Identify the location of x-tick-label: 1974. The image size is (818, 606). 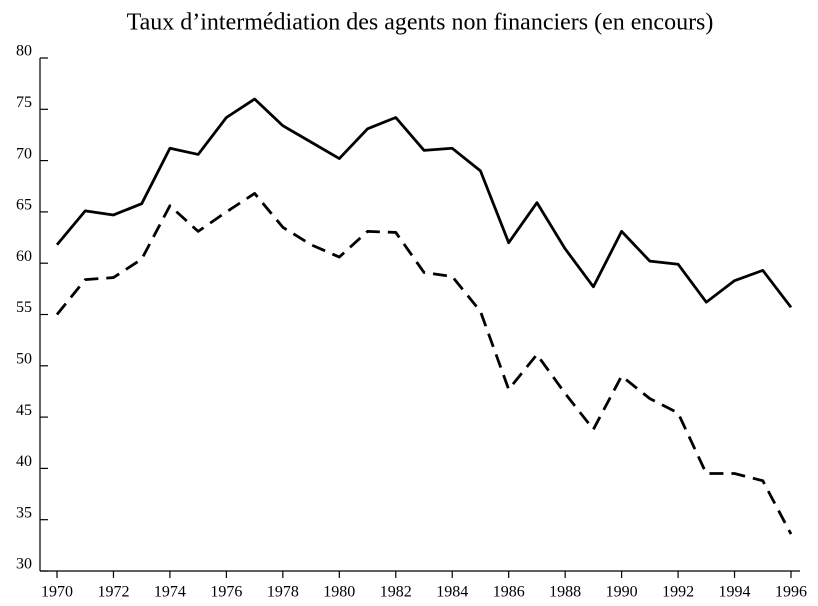
(170, 592).